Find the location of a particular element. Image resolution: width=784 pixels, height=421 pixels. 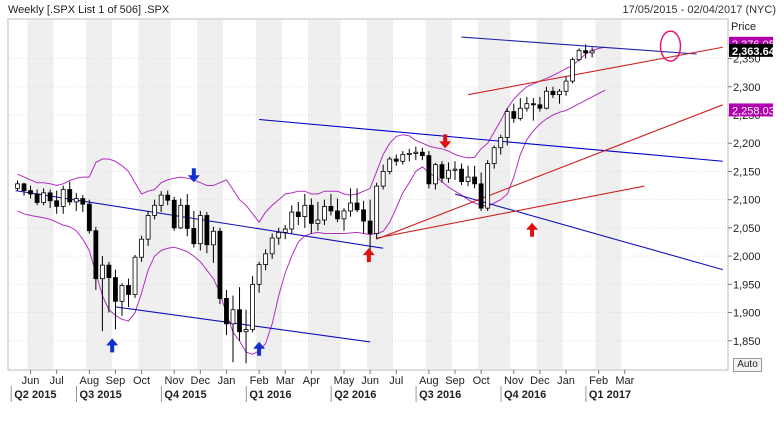

x-tick-label: Oct is located at coordinates (141, 381).